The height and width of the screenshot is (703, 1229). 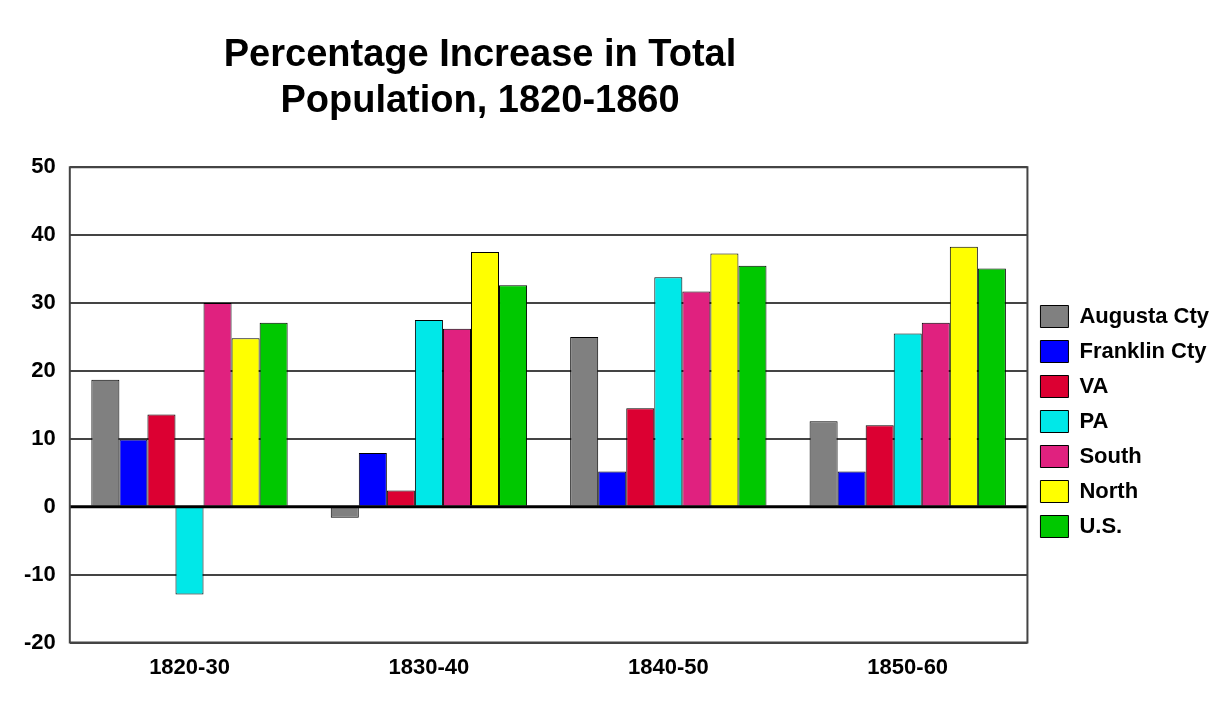 I want to click on y-tick-label: 10, so click(x=43, y=437).